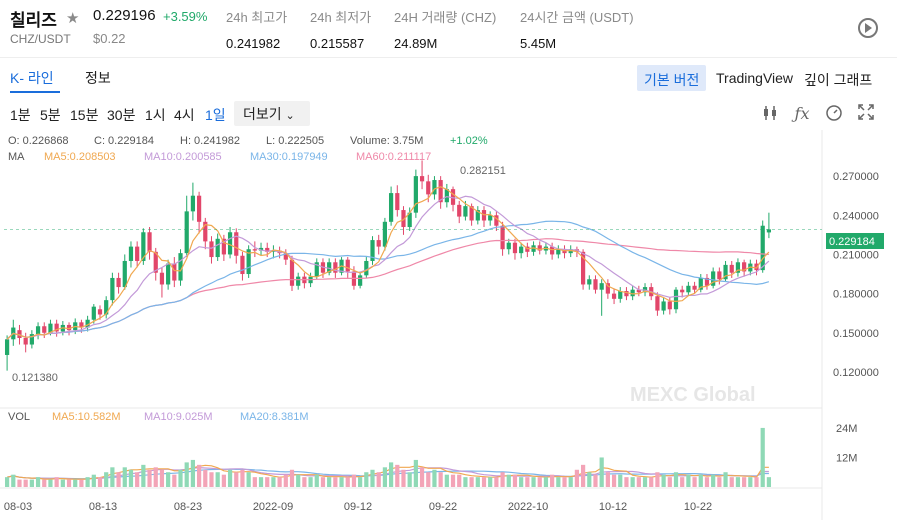 The height and width of the screenshot is (520, 897). I want to click on vol-ma10-line, so click(387, 473).